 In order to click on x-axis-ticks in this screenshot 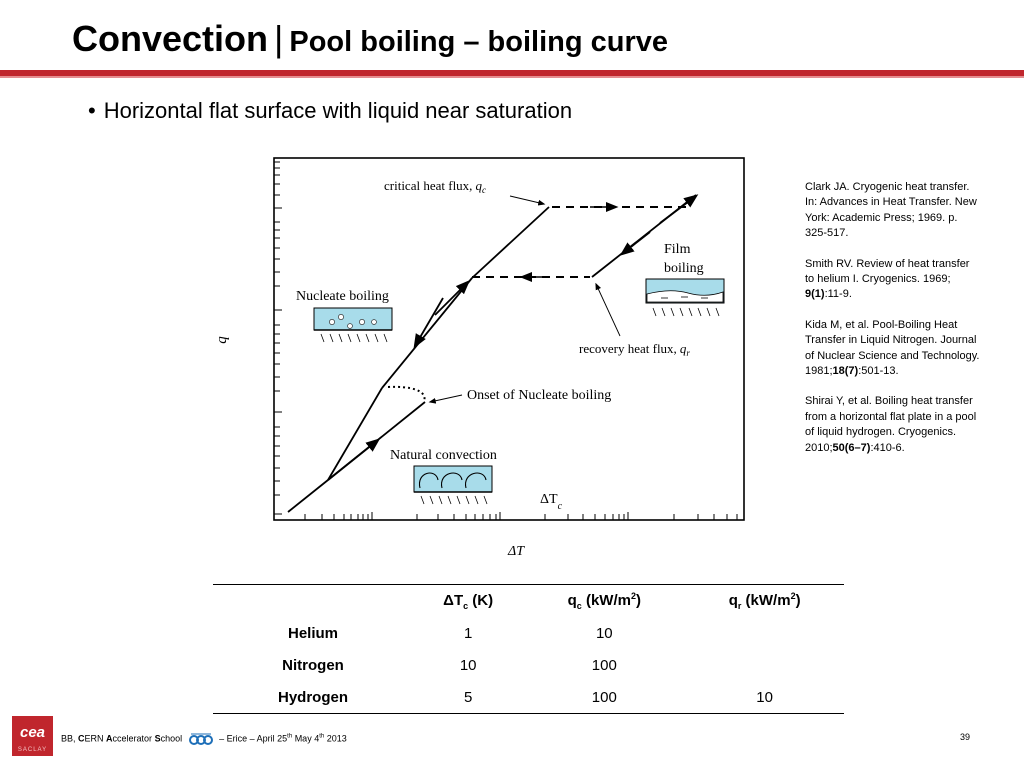, I will do `click(521, 516)`.